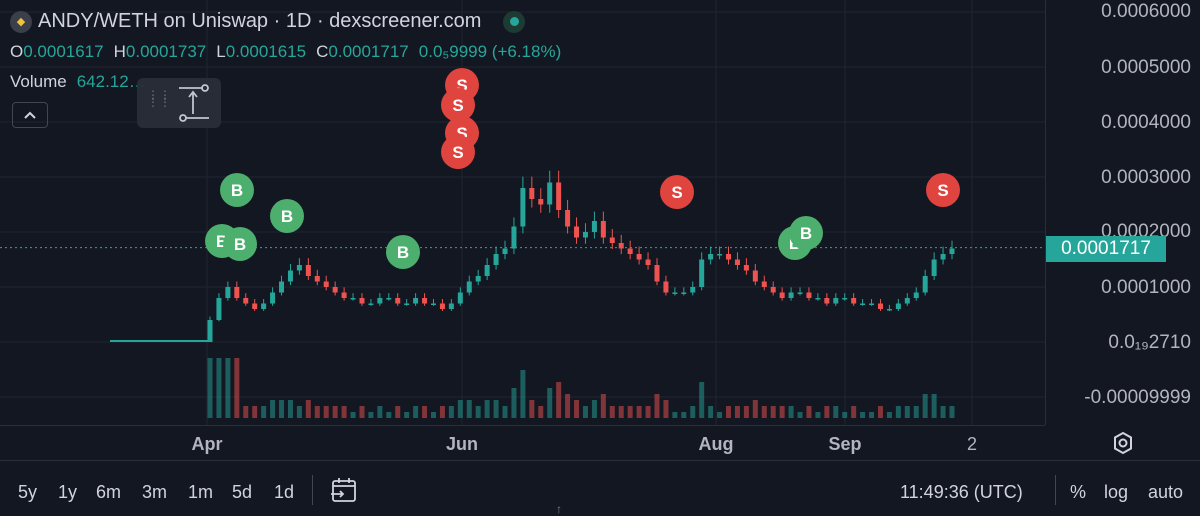 Image resolution: width=1200 pixels, height=516 pixels. I want to click on buy-marker-label: B, so click(240, 244).